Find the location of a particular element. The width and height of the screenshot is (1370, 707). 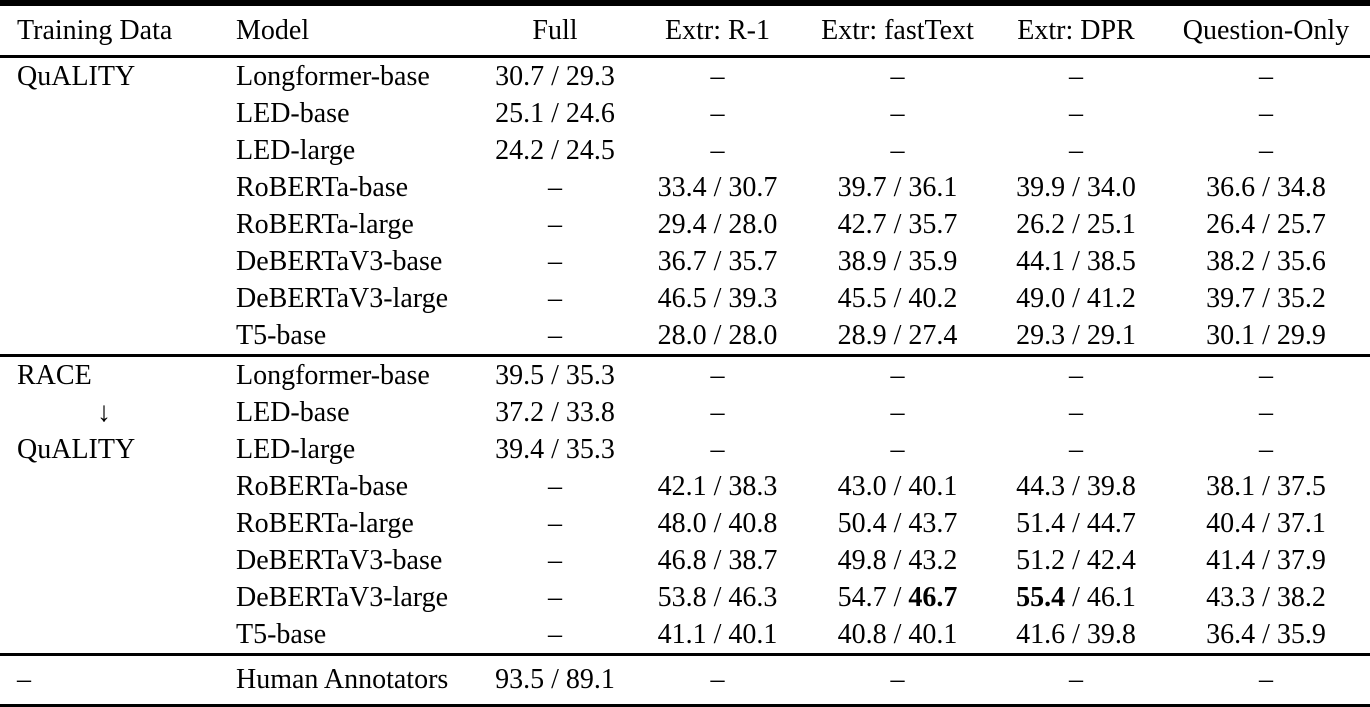

table-row: – Human Annotators 93.5 / 89.1– – – – is located at coordinates (685, 680).